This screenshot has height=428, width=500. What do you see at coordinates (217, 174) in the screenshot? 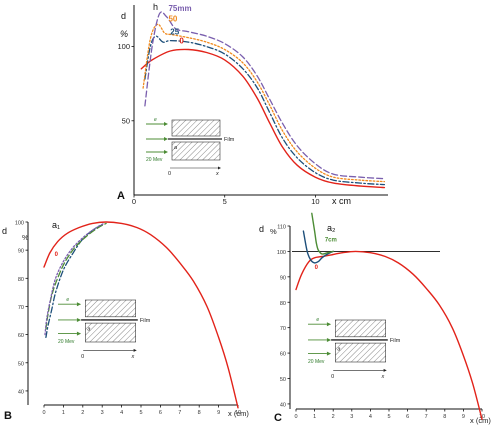
I see `panel-a-inset-x-label: x` at bounding box center [217, 174].